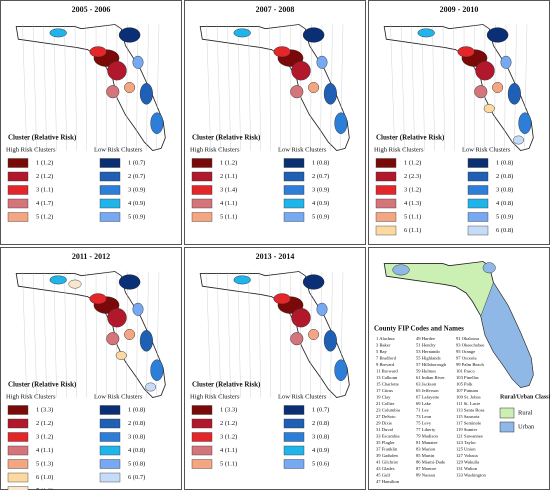 This screenshot has width=550, height=490. What do you see at coordinates (228, 176) in the screenshot?
I see `high-label: 2 (1.1)` at bounding box center [228, 176].